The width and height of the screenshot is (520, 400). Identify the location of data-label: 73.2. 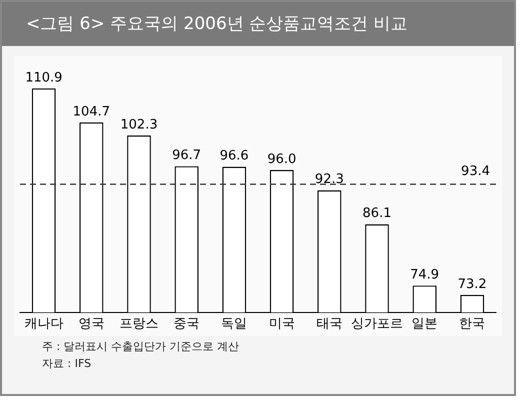
(472, 284).